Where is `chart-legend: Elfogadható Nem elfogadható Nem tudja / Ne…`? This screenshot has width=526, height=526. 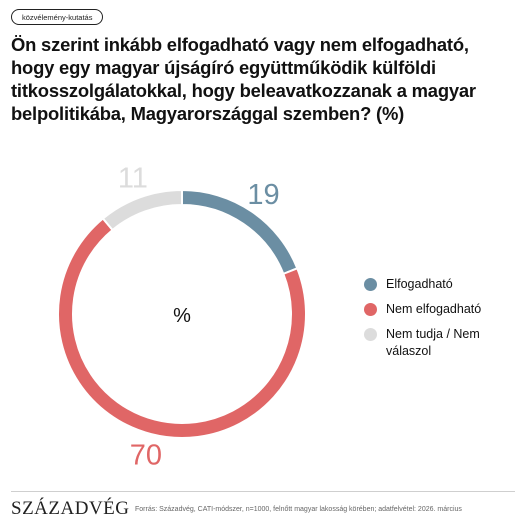 chart-legend: Elfogadható Nem elfogadható Nem tudja / Ne… is located at coordinates (439, 322).